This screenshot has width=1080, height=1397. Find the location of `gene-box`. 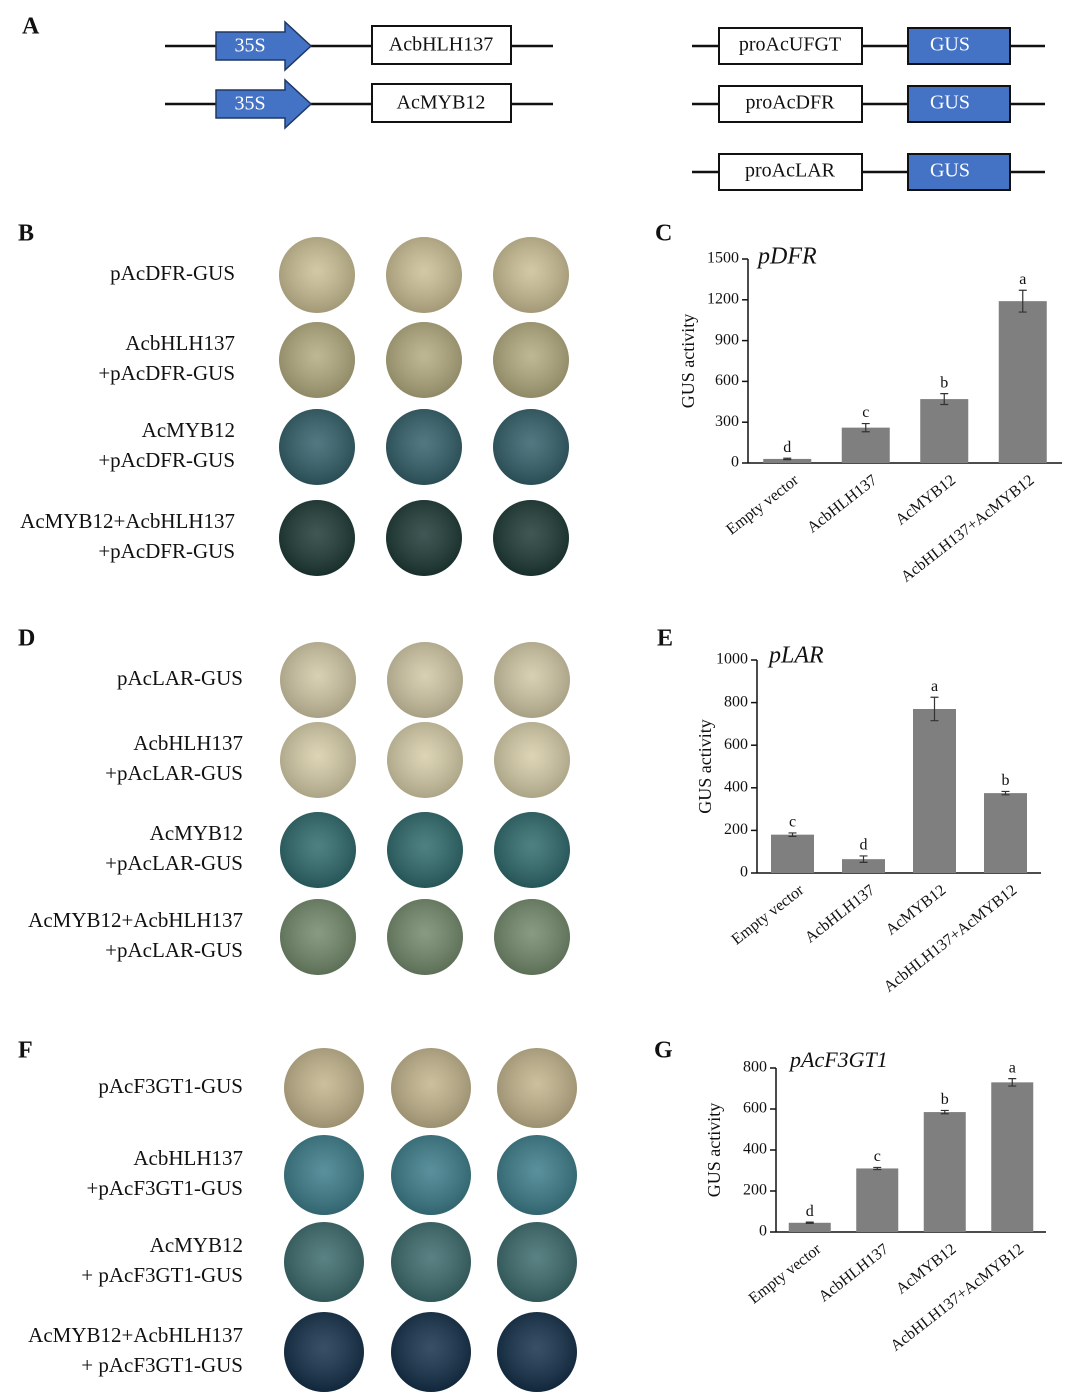

gene-box is located at coordinates (441, 45).